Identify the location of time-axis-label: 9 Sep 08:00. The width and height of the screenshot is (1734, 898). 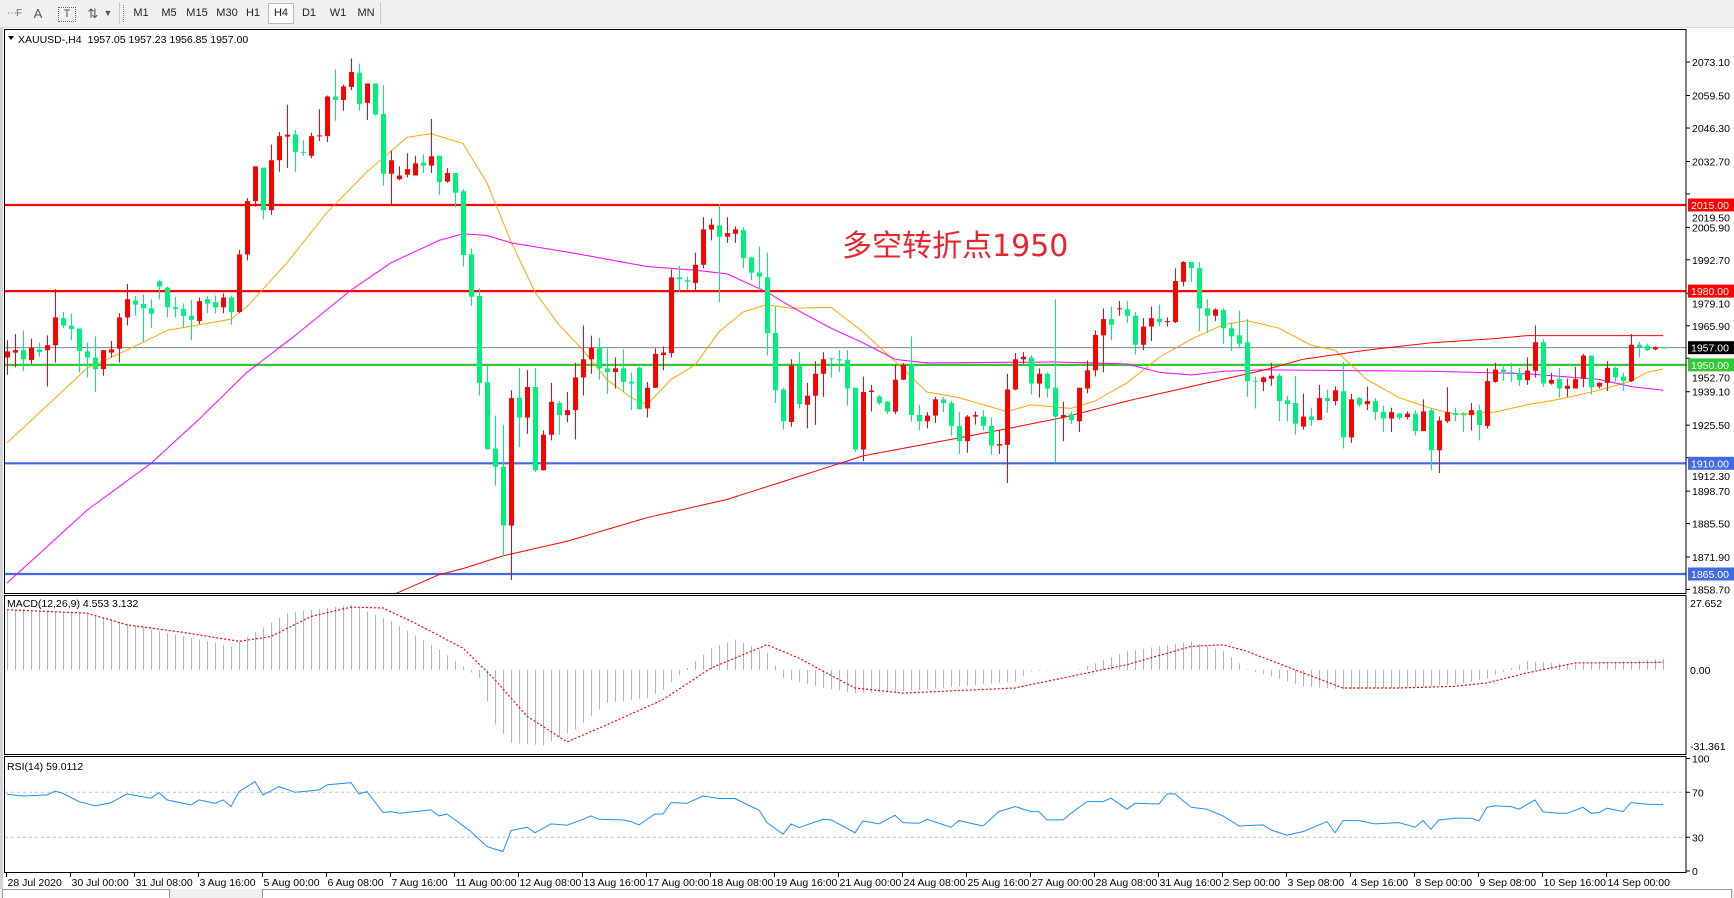
(1508, 883).